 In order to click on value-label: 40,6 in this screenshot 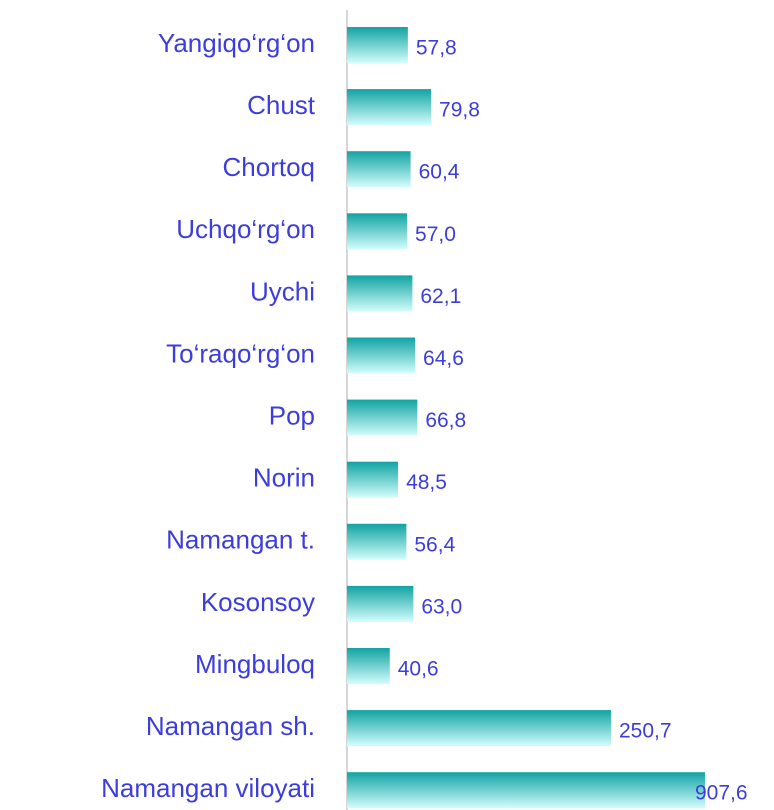, I will do `click(418, 669)`.